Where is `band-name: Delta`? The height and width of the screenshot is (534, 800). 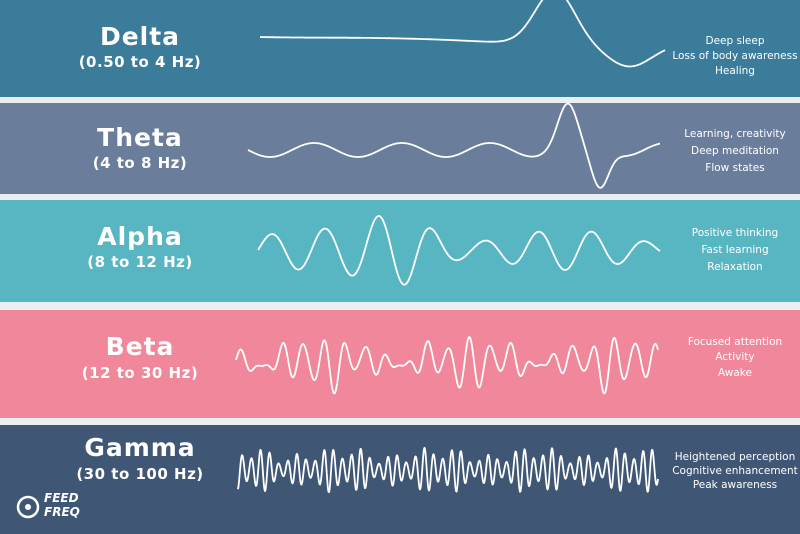 band-name: Delta is located at coordinates (140, 36).